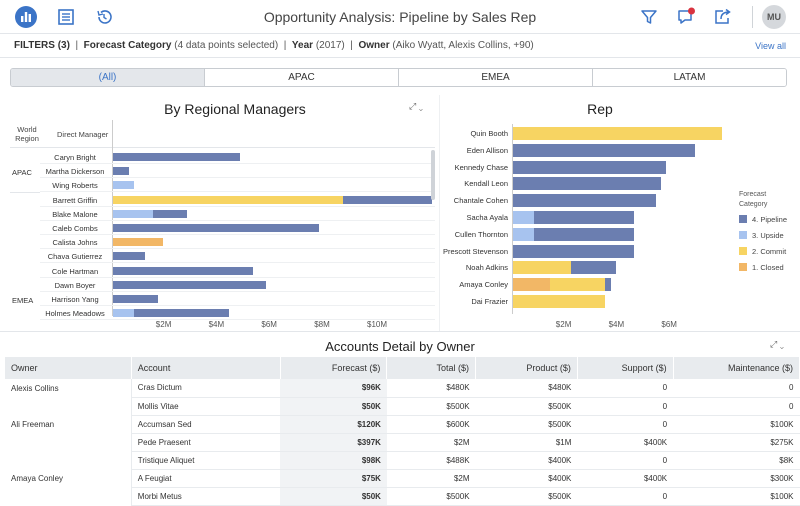 This screenshot has height=506, width=800. Describe the element at coordinates (433, 175) in the screenshot. I see `left-chart-scrollbar` at that location.